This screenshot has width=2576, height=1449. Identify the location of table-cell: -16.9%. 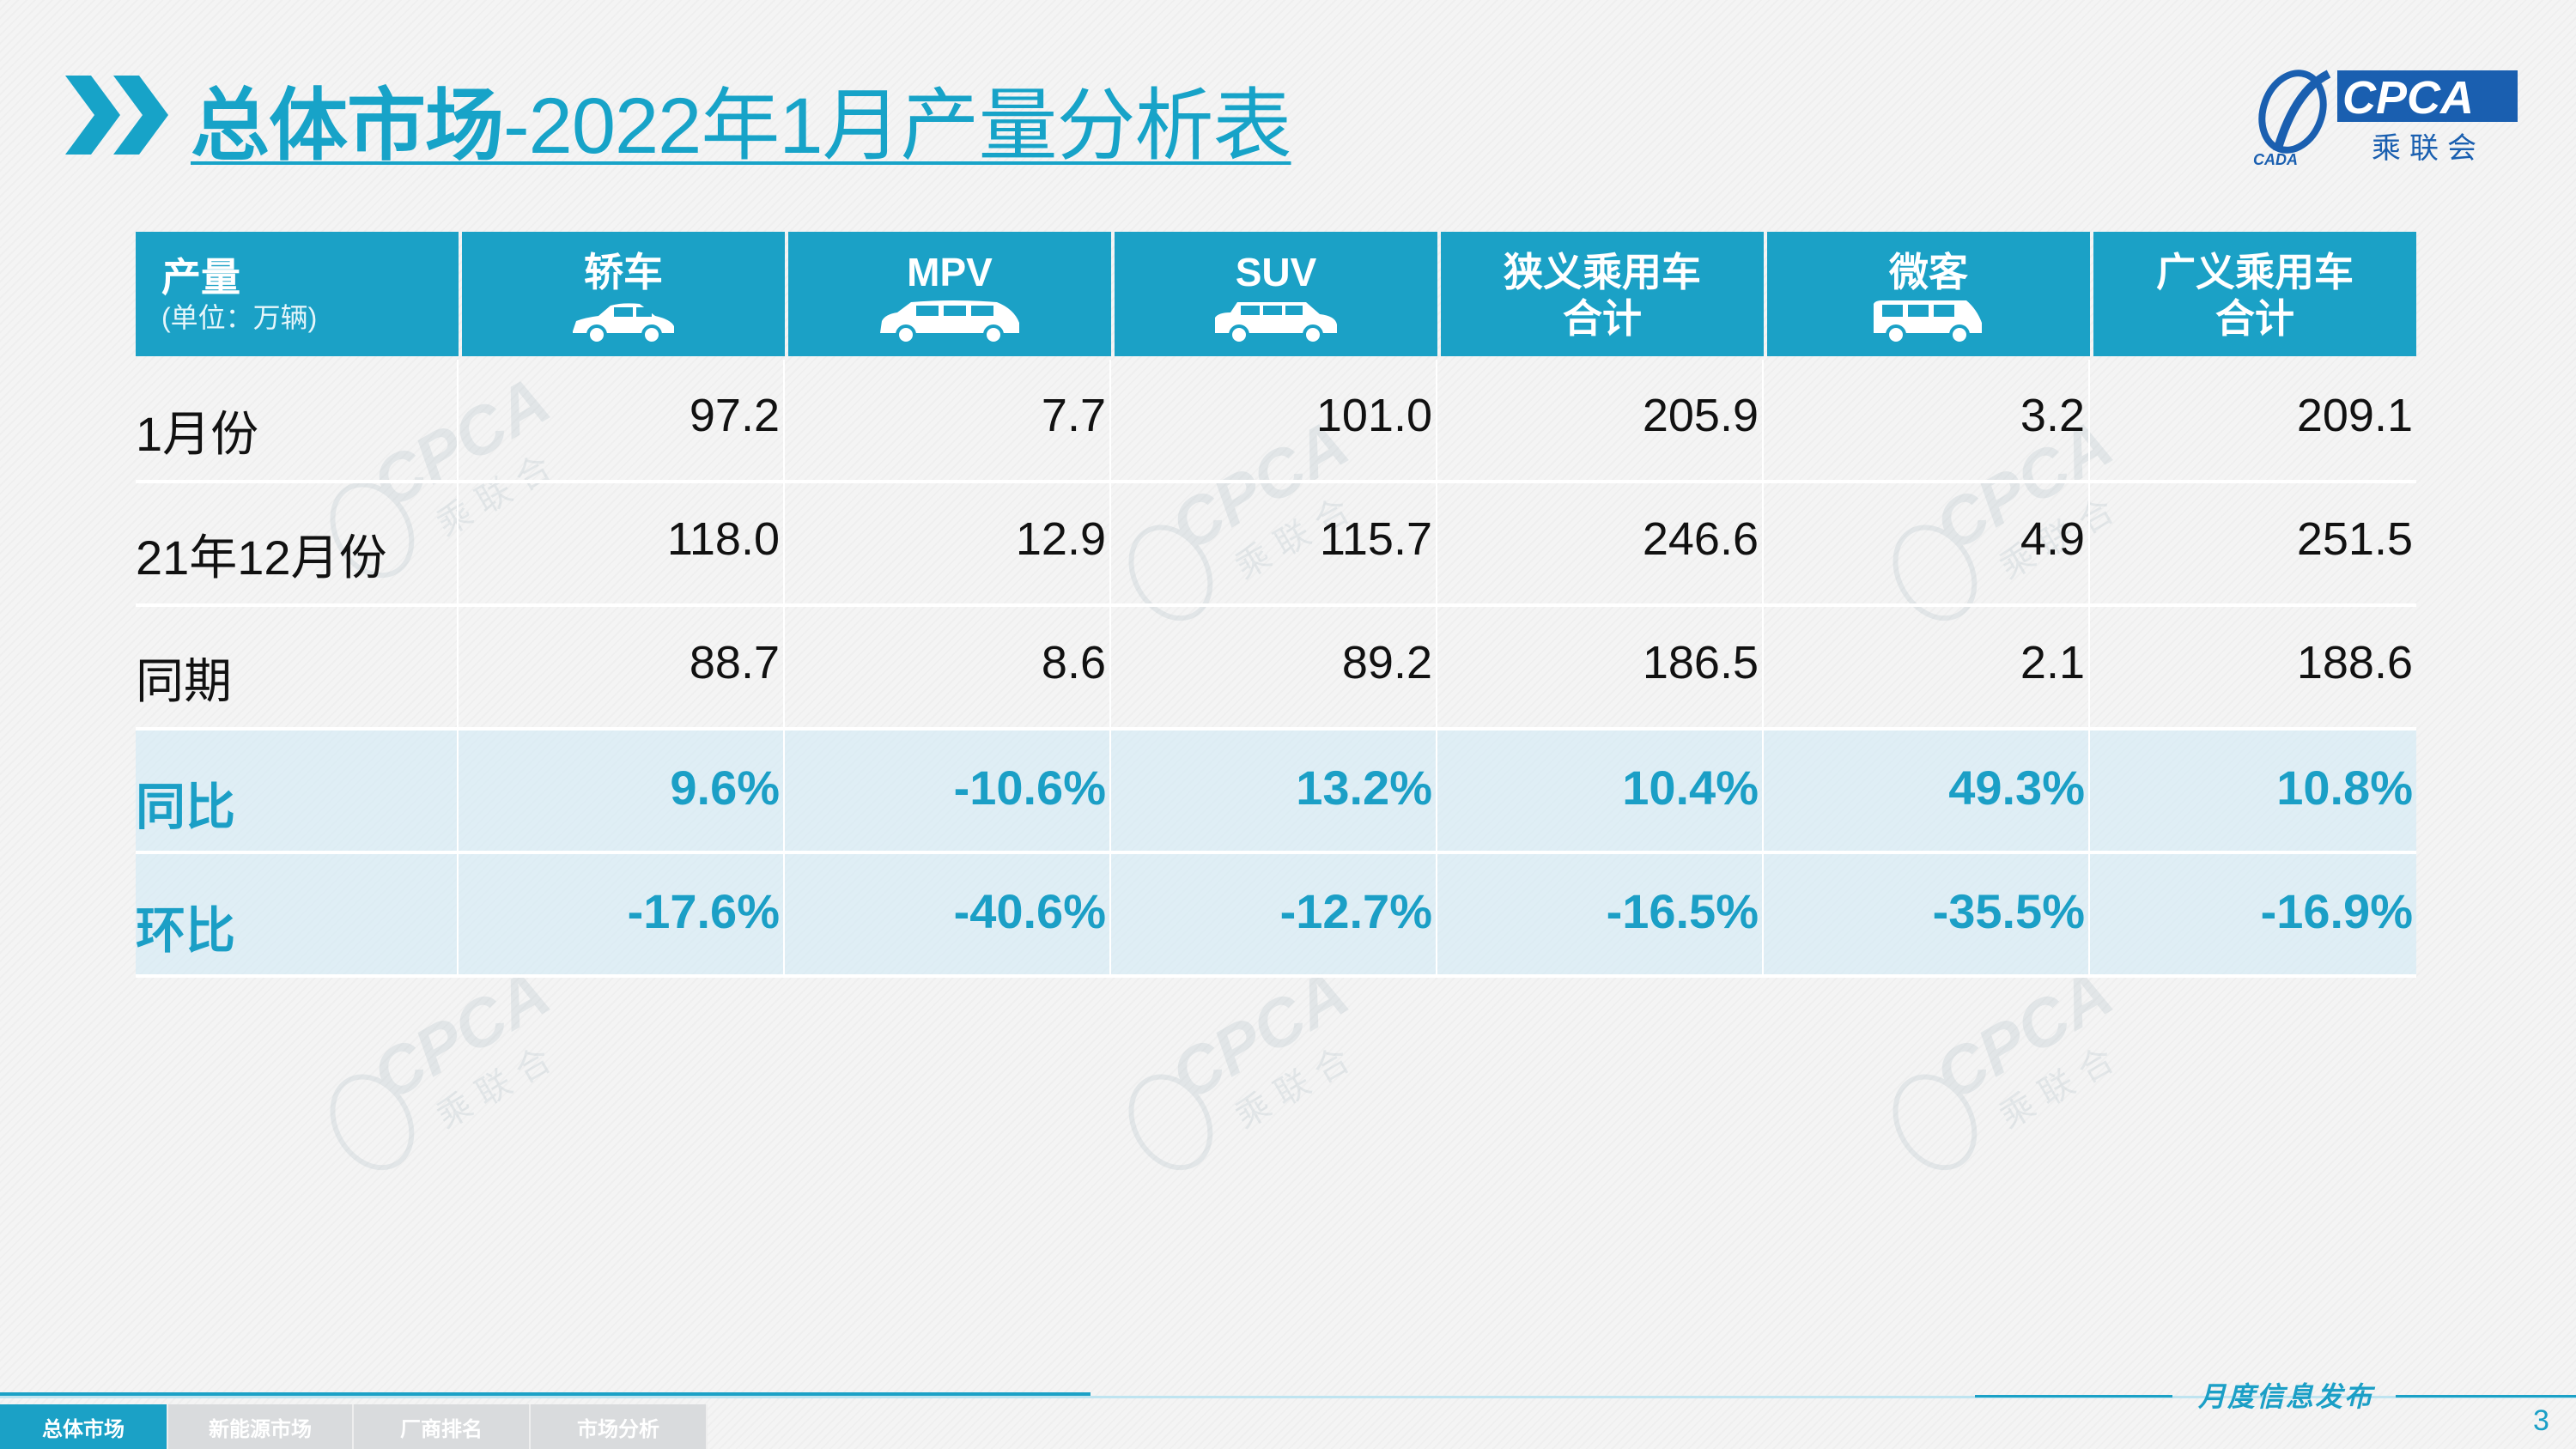
(2336, 911).